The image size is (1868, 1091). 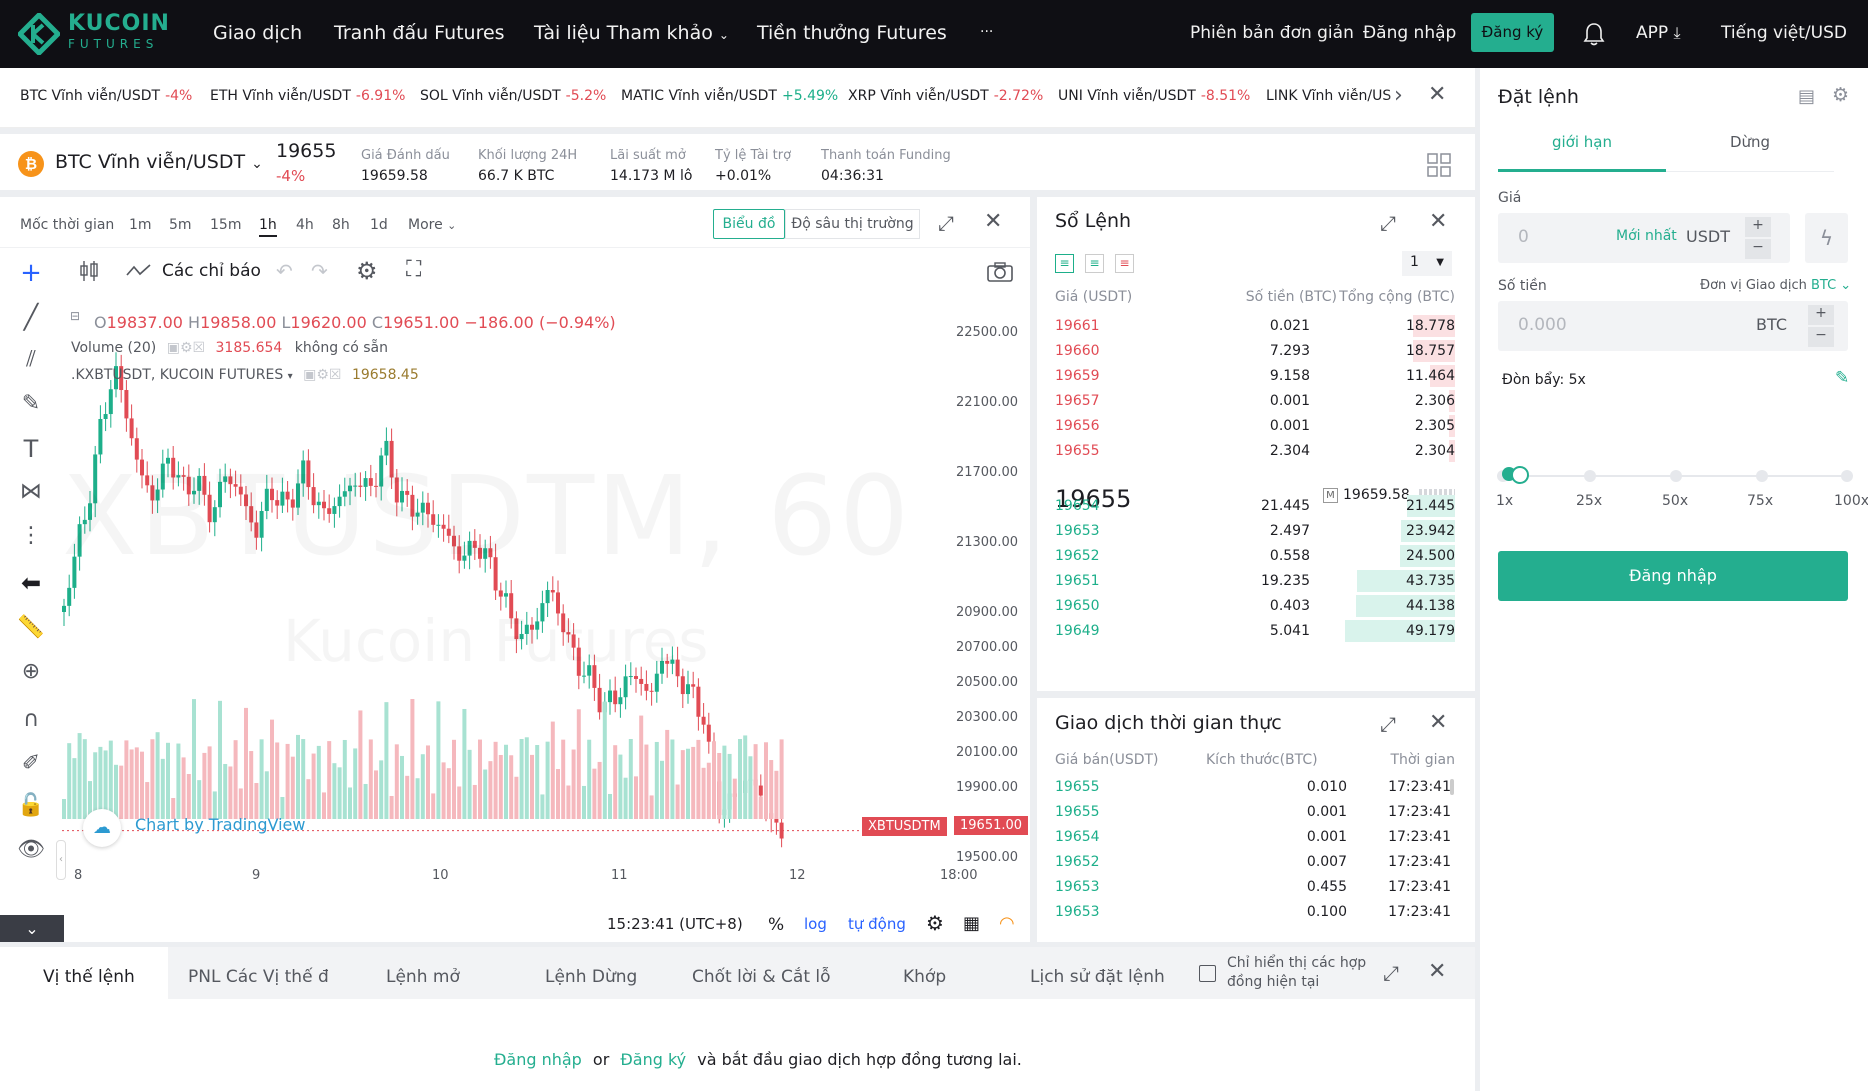 I want to click on order-book-row: 19652 0.558 24.500, so click(x=1255, y=557).